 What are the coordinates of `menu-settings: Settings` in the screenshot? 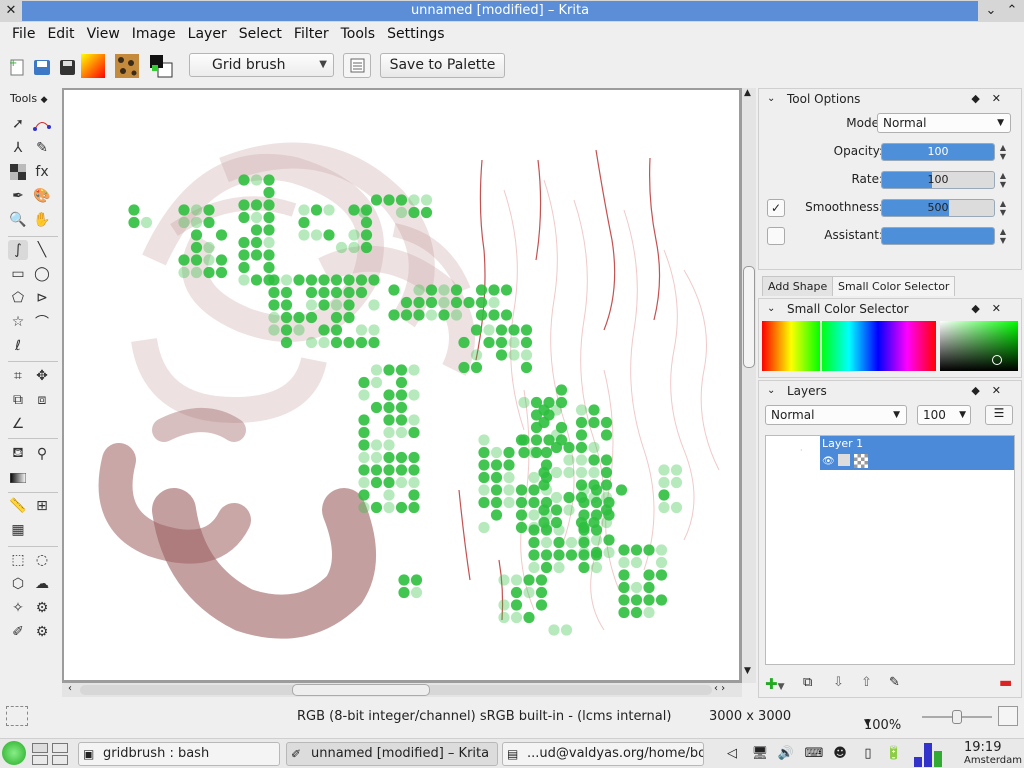 It's located at (416, 34).